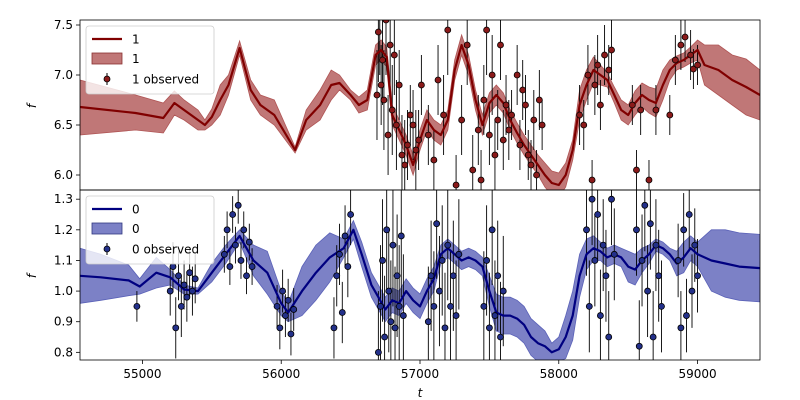  What do you see at coordinates (63, 260) in the screenshot?
I see `y-tick-label: 1.1` at bounding box center [63, 260].